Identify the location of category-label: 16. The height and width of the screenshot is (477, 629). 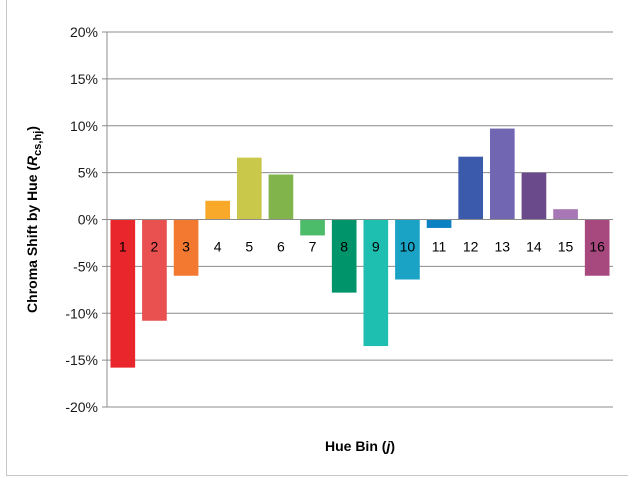
(597, 247).